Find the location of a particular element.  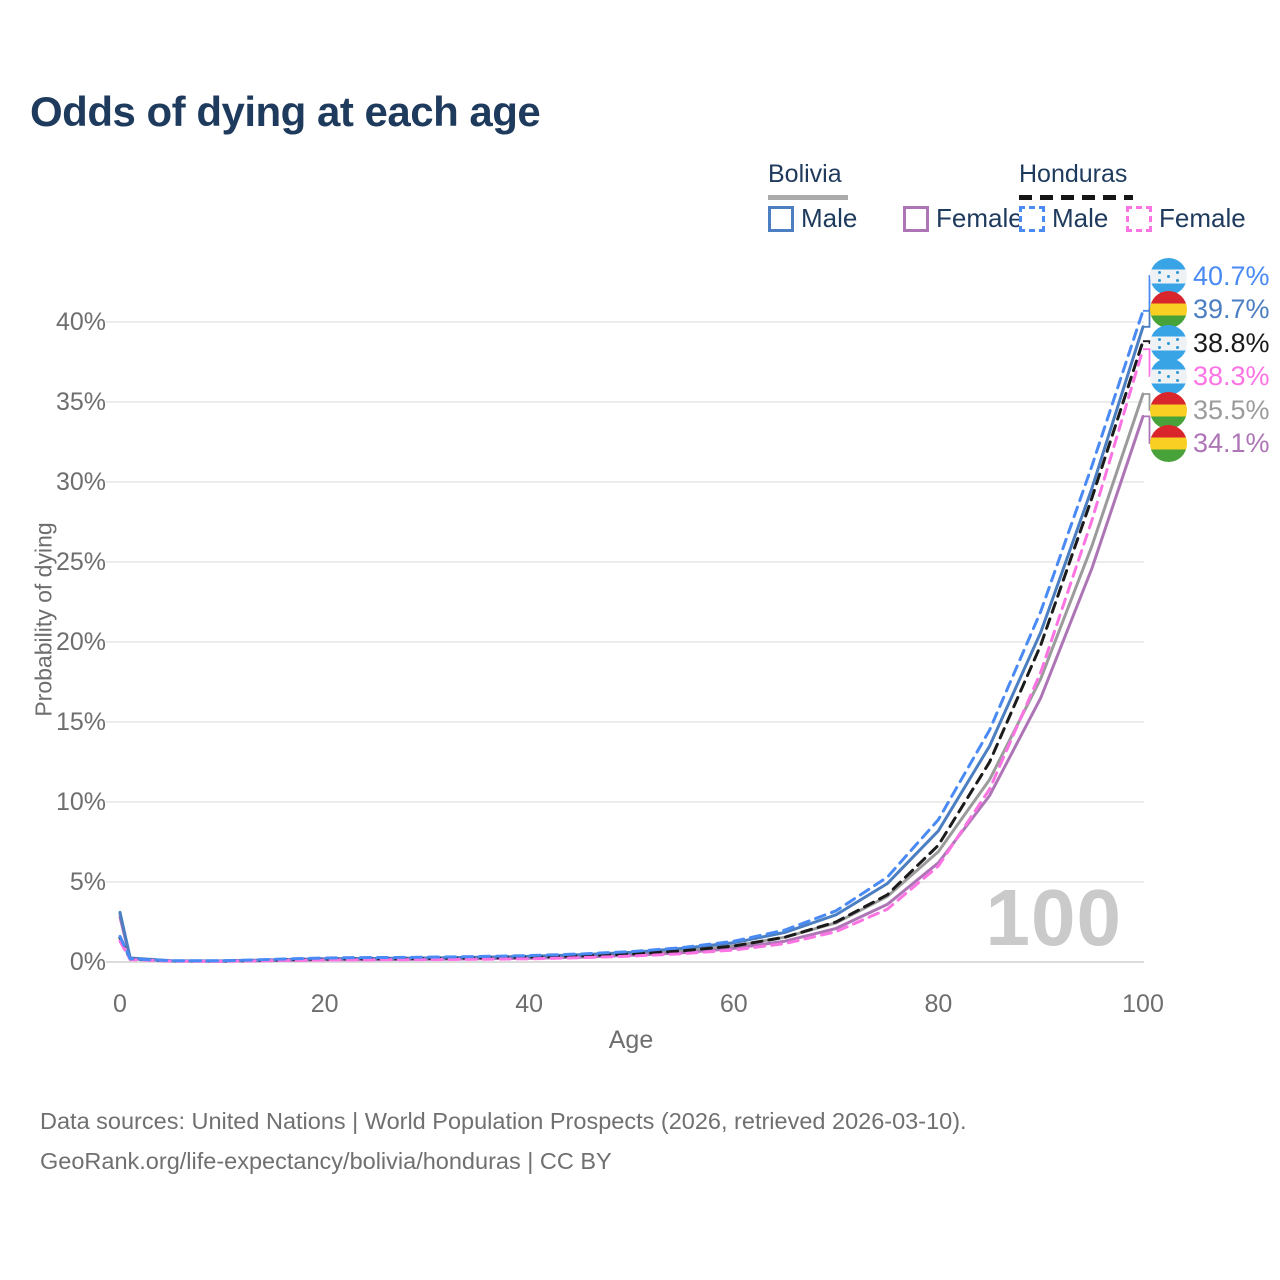

legend-item-bolivia-female: Female is located at coordinates (963, 218).